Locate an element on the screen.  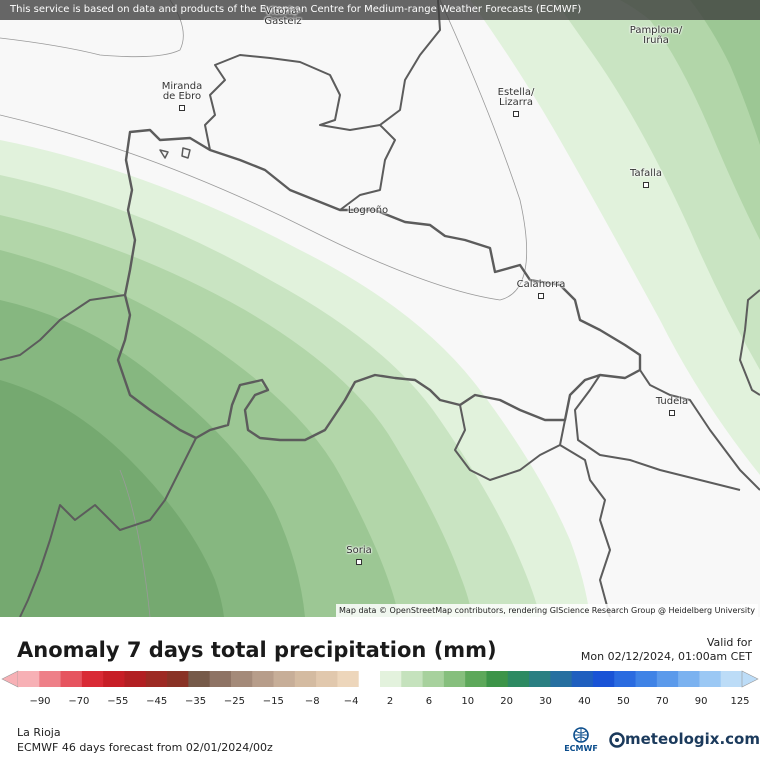
aragon-east-border is located at coordinates (749, 342).